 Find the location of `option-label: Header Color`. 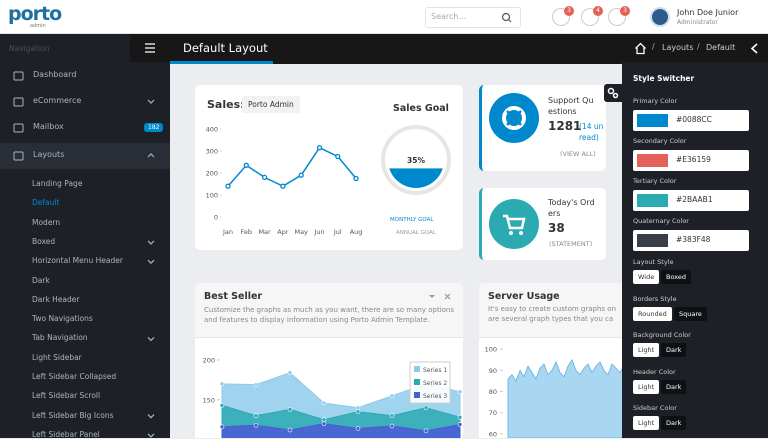

option-label: Header Color is located at coordinates (654, 371).